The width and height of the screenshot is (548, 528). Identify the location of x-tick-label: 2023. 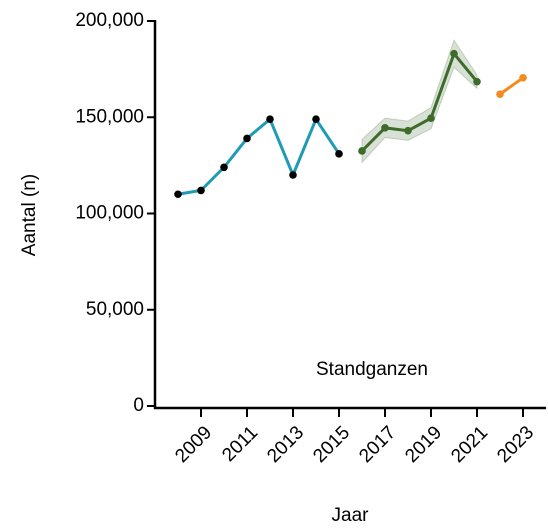
(515, 444).